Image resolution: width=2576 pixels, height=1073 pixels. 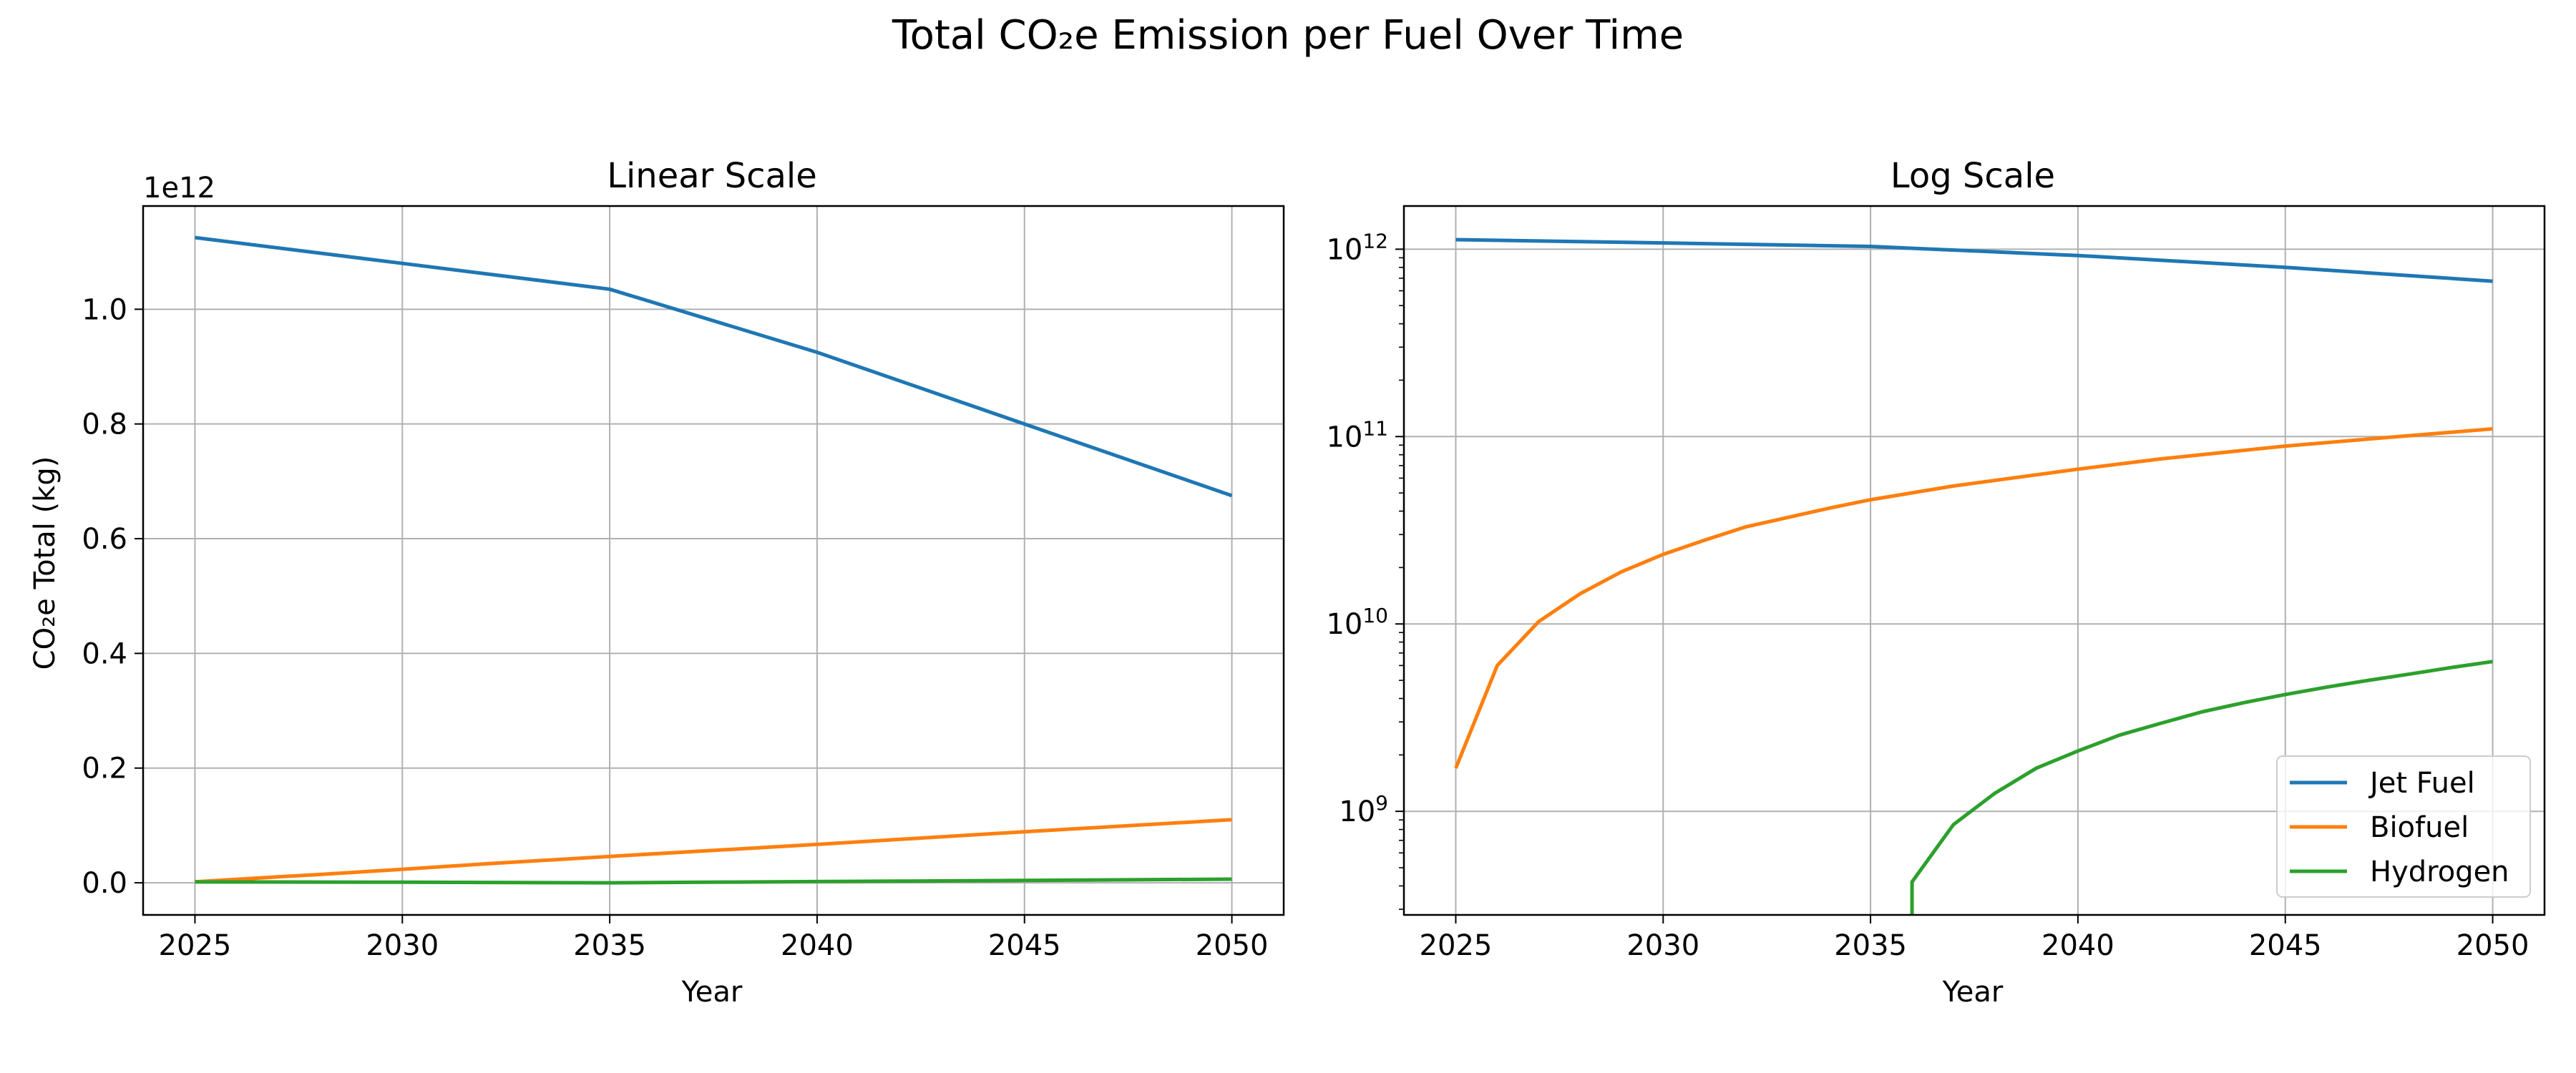 I want to click on linear-y-tick-label: 0.0, so click(x=104, y=883).